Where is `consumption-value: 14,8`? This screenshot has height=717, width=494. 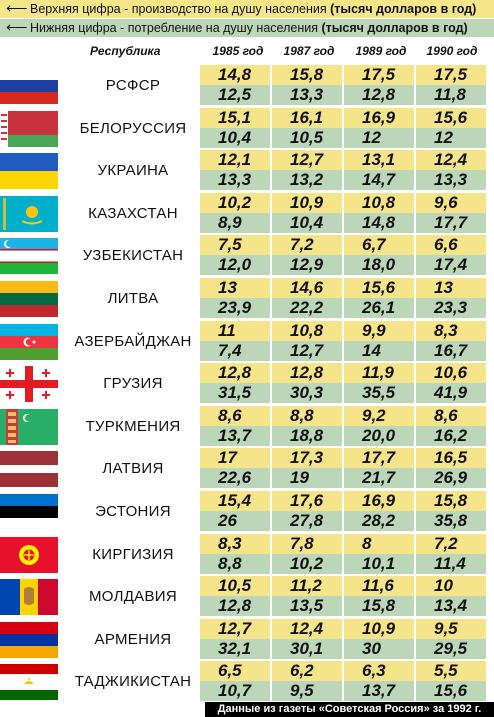 consumption-value: 14,8 is located at coordinates (379, 222).